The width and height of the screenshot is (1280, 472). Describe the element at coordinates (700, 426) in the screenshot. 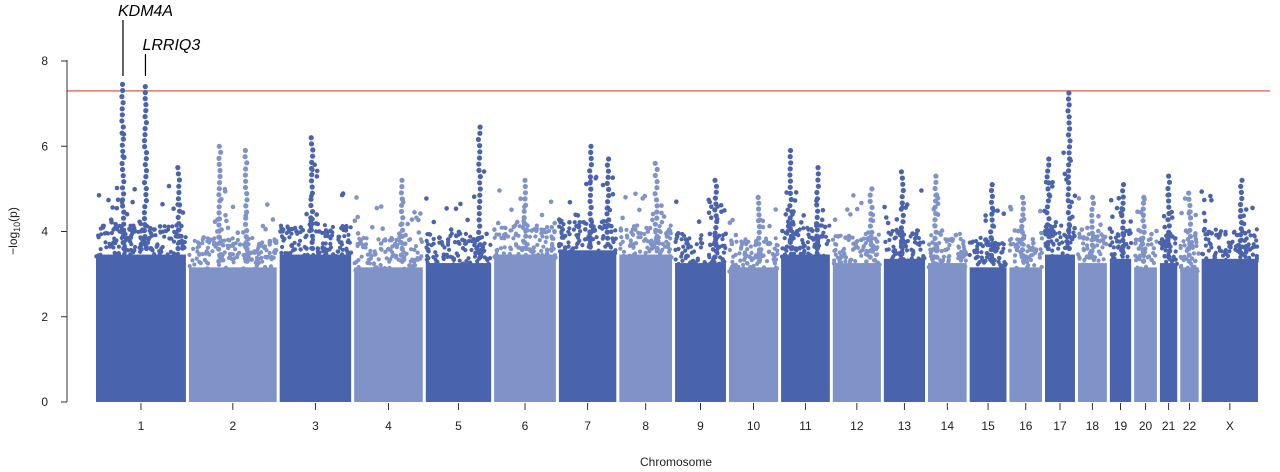

I see `x-tick-label: 9` at that location.